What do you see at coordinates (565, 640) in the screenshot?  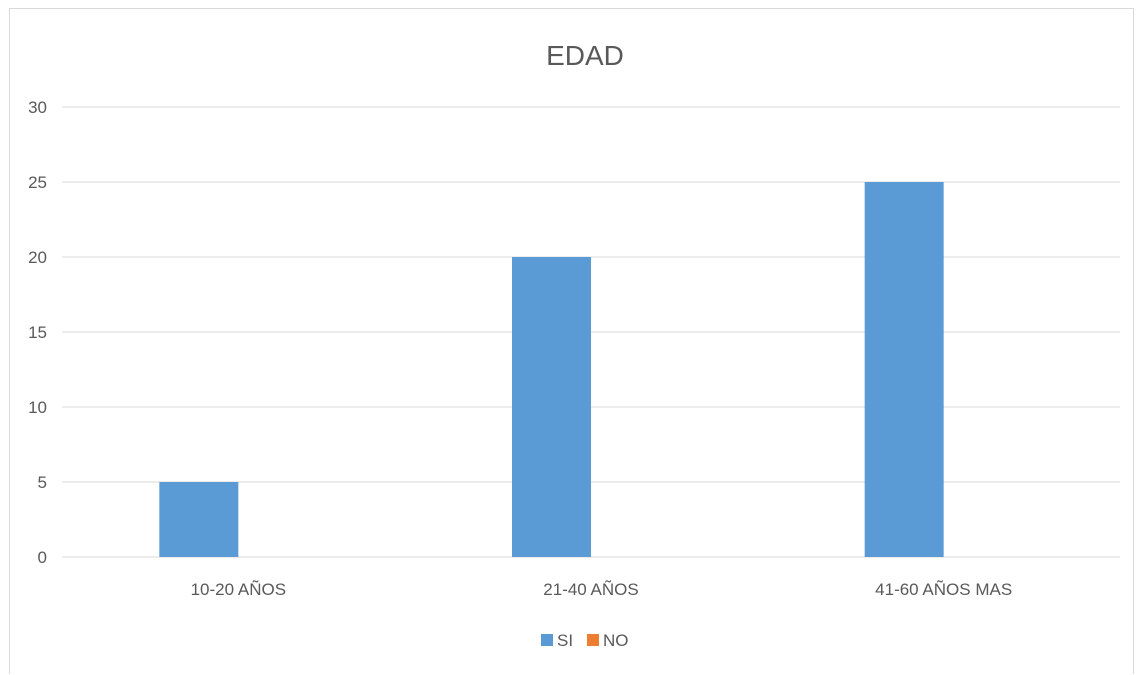 I see `legend-label-si: SI` at bounding box center [565, 640].